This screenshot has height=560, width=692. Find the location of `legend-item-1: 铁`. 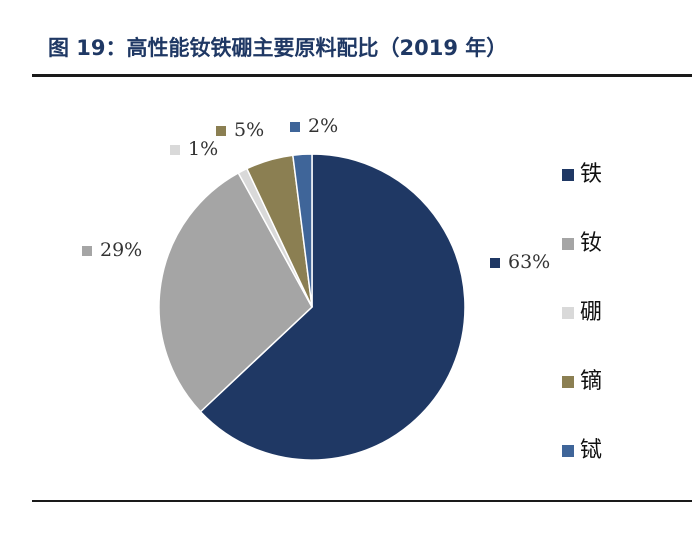

legend-item-1: 铁 is located at coordinates (622, 174).